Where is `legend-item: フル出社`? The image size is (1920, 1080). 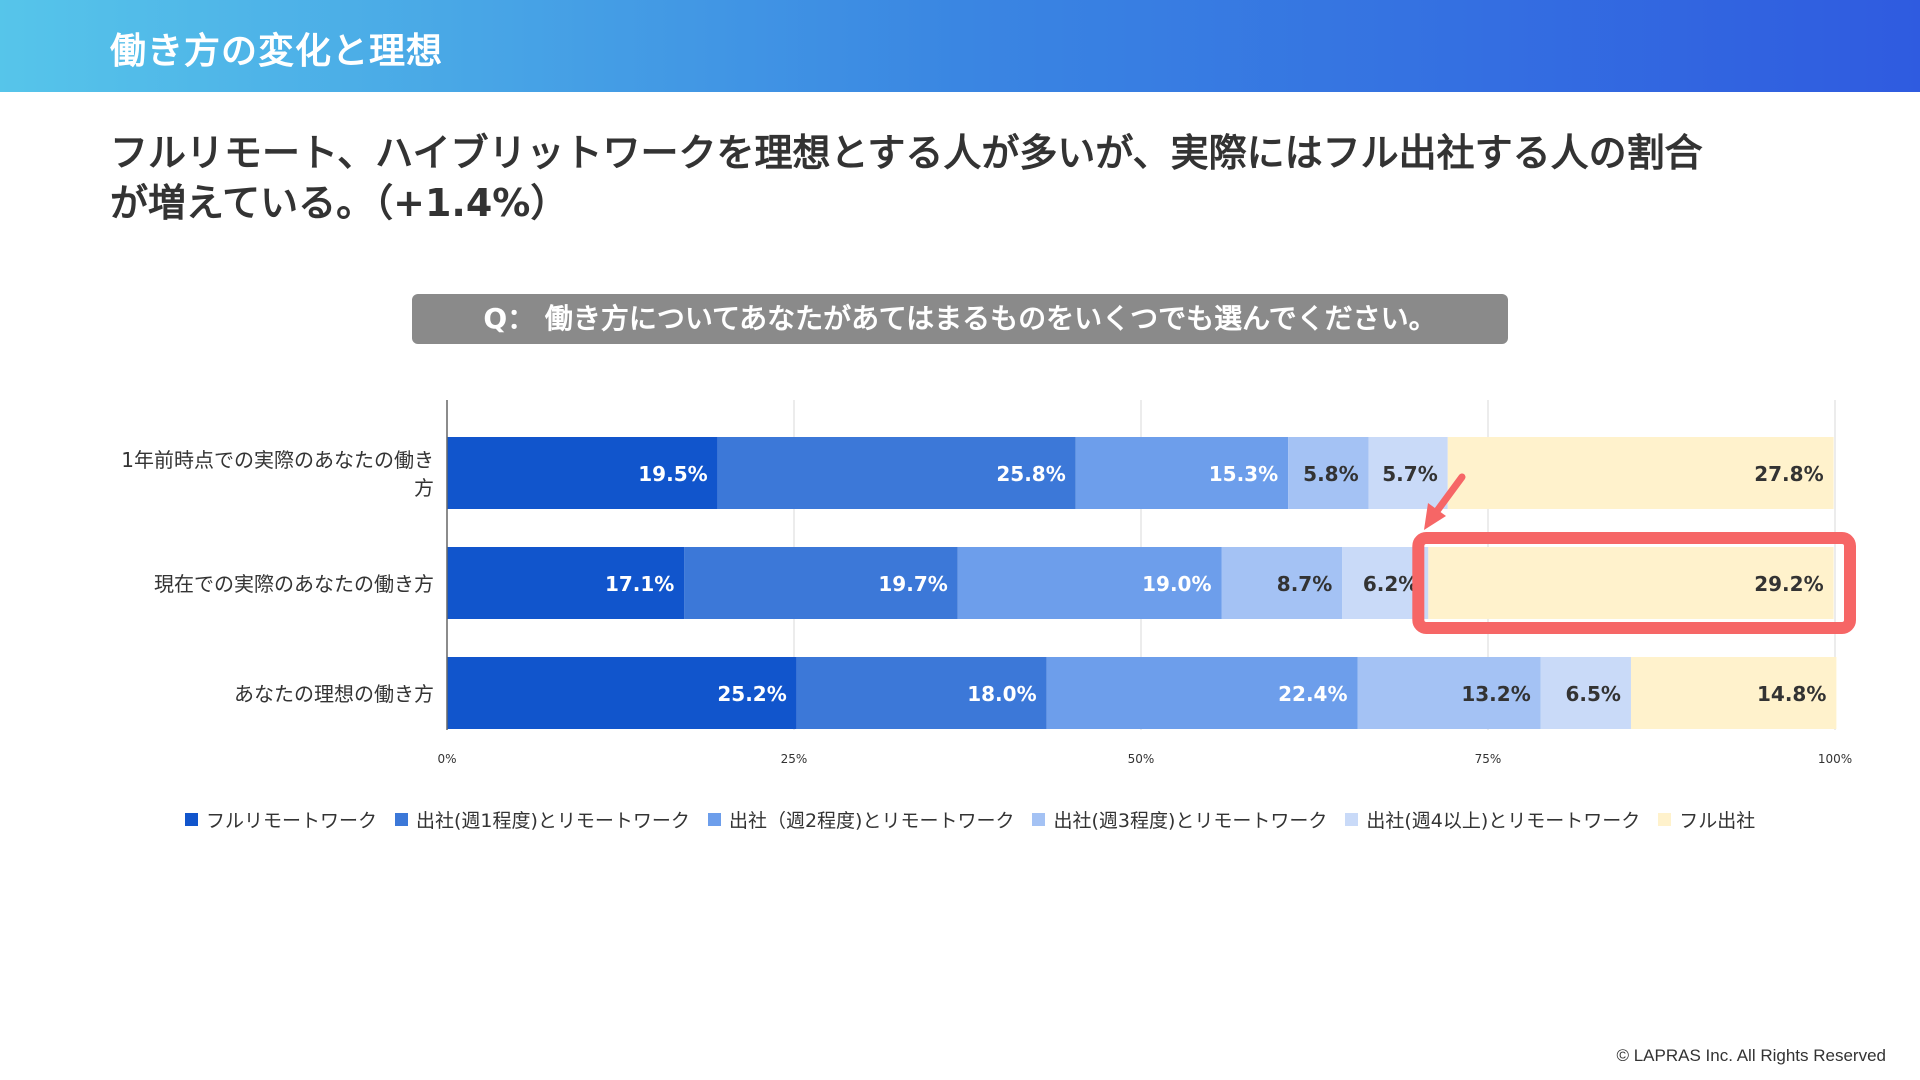
legend-item: フル出社 is located at coordinates (1706, 819).